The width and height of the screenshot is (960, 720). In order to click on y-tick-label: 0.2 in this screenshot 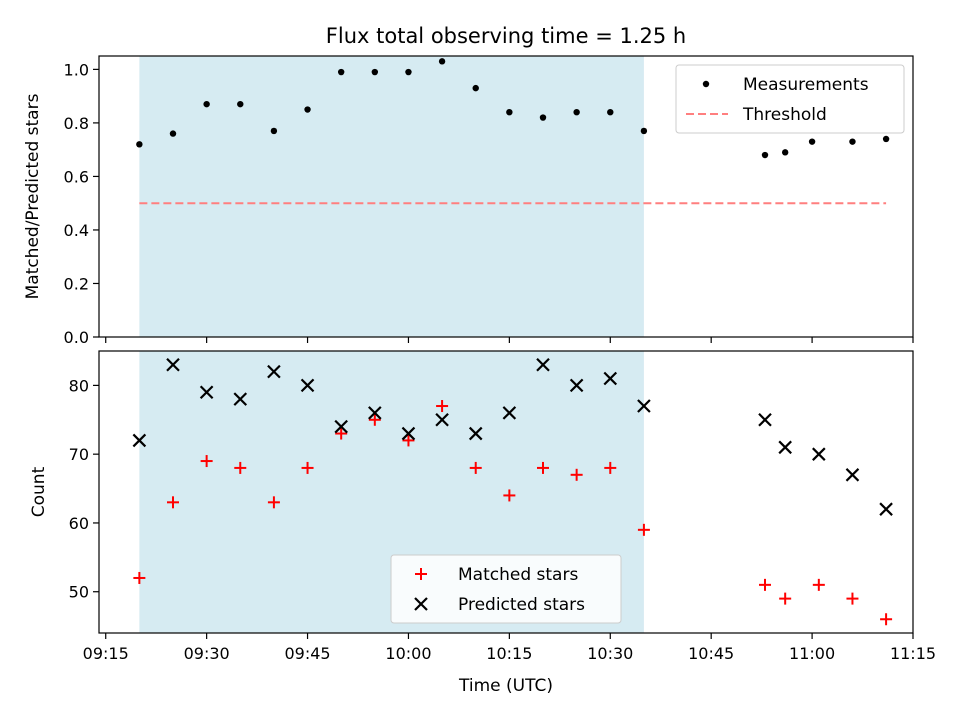, I will do `click(76, 283)`.